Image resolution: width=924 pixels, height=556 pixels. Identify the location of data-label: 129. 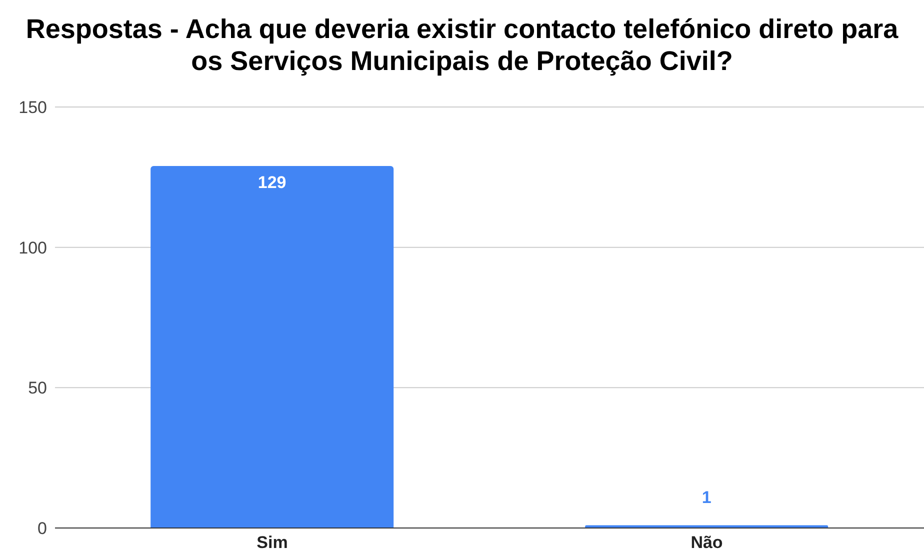
(272, 182).